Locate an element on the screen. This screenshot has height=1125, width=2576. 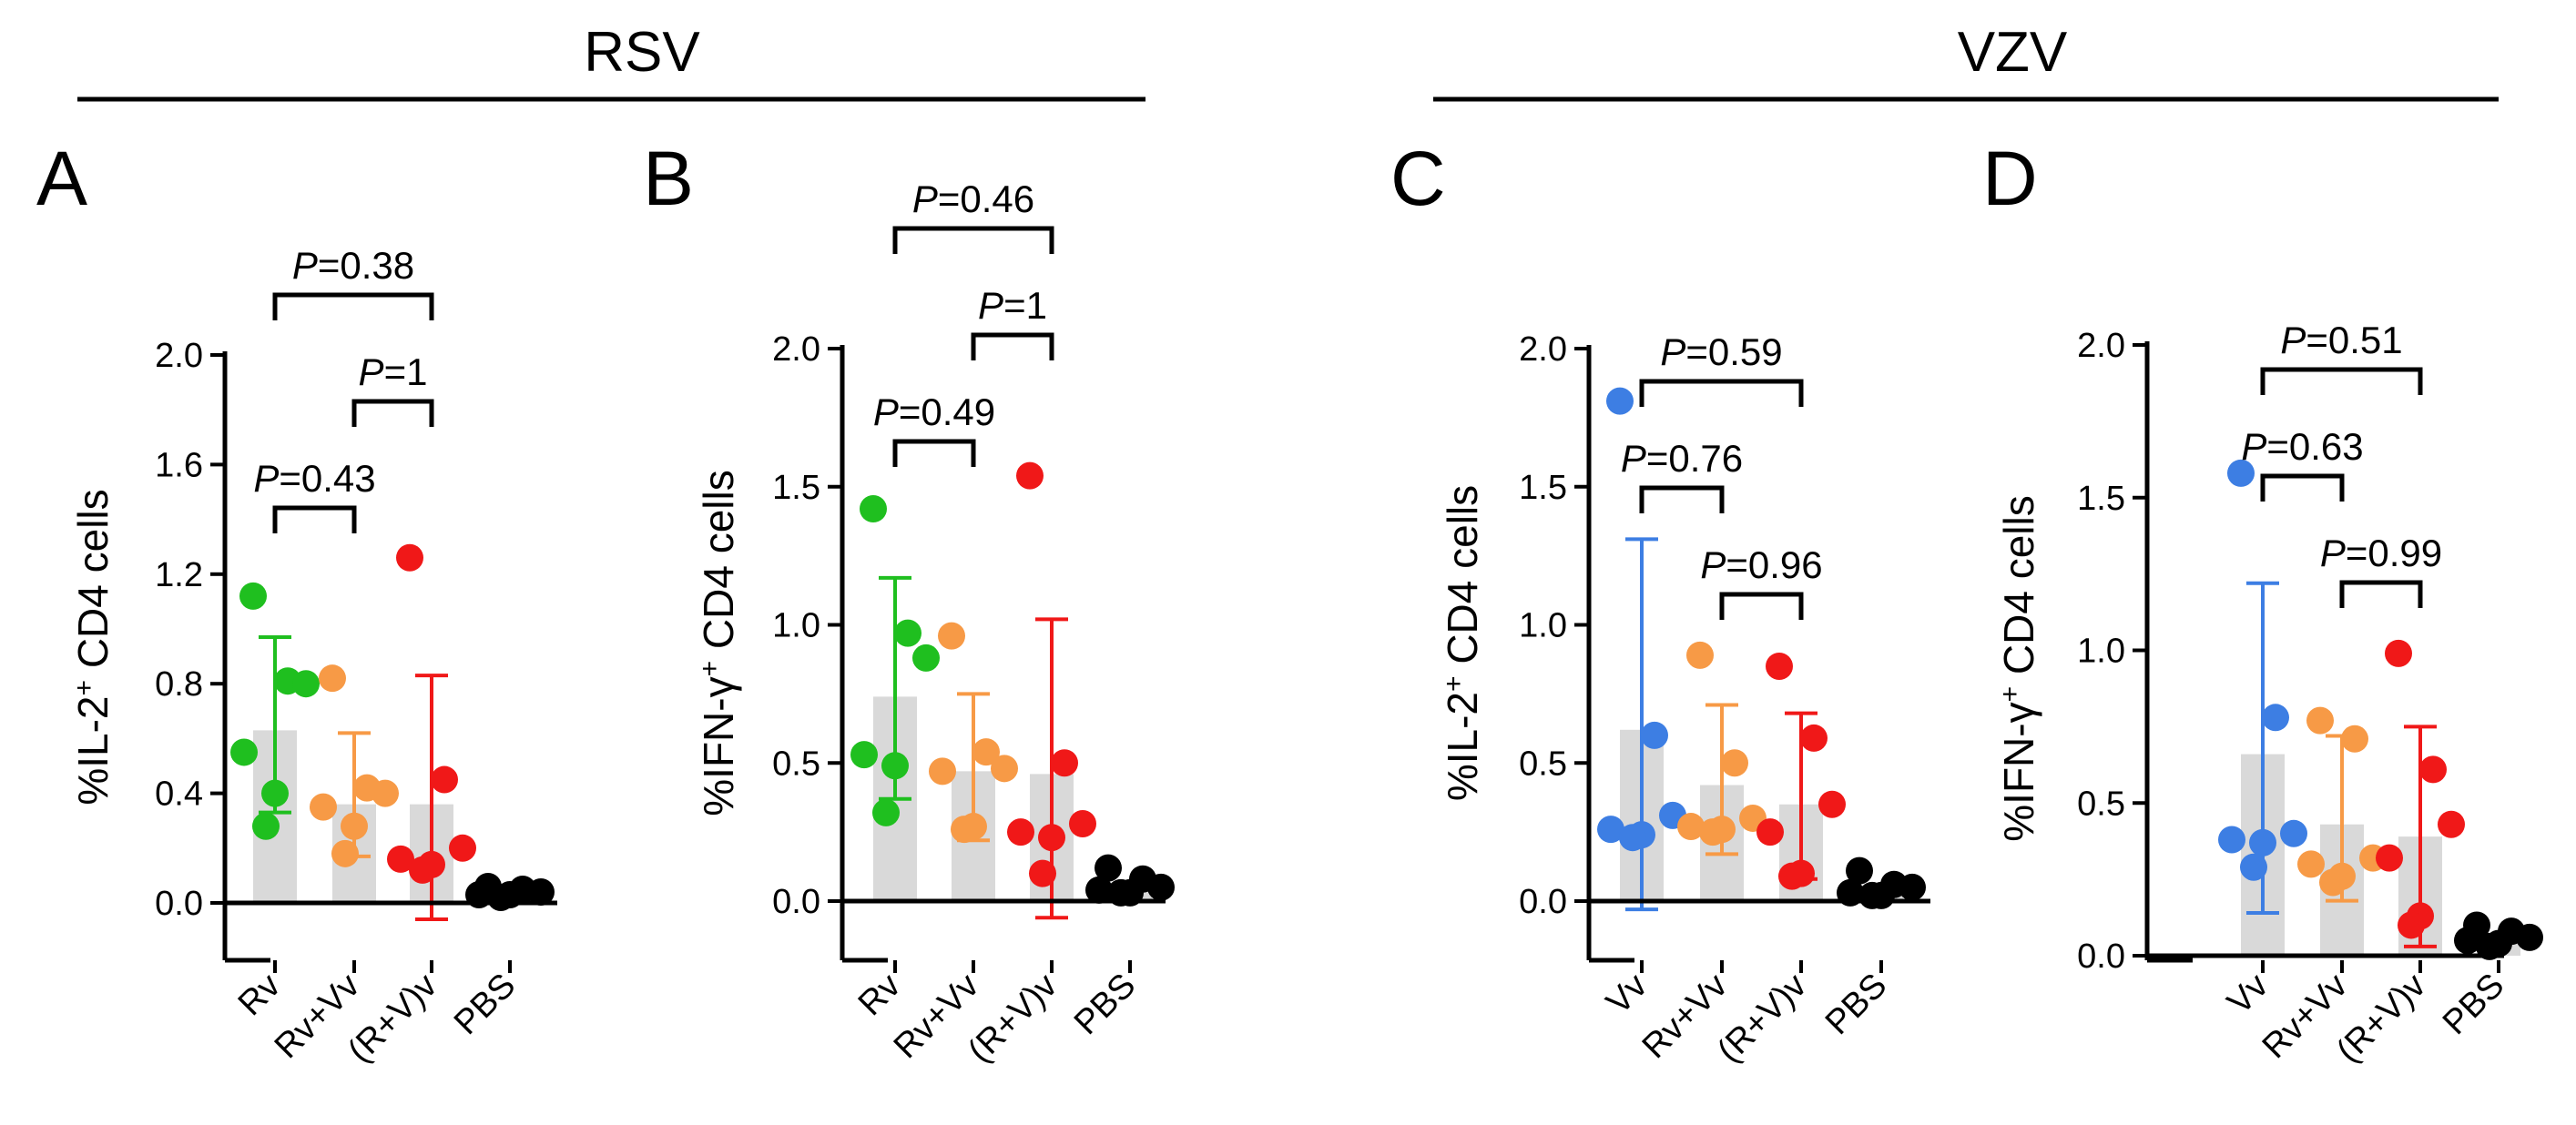
y-tick-label: 1.2 is located at coordinates (179, 575).